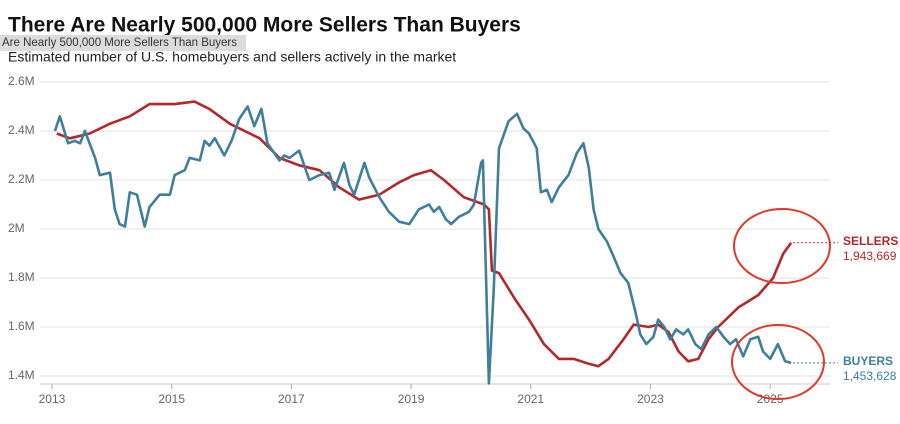 This screenshot has height=424, width=900. Describe the element at coordinates (171, 399) in the screenshot. I see `x-tick-label: 2015` at that location.